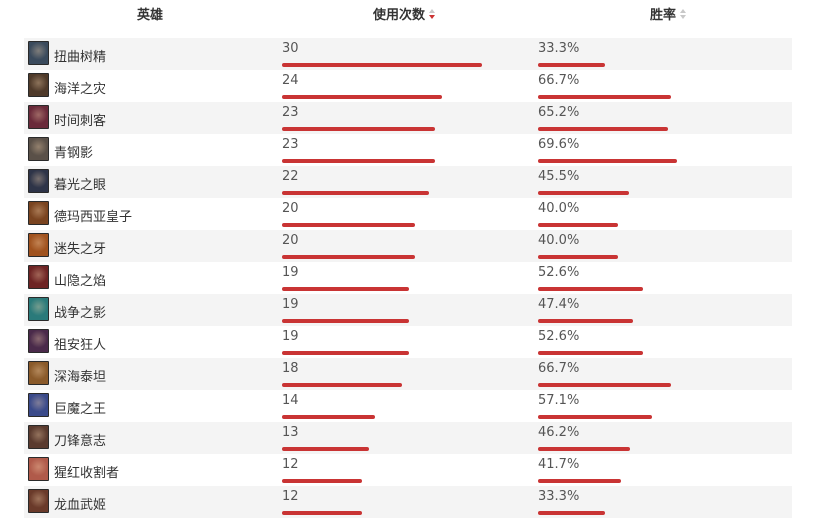 The width and height of the screenshot is (816, 526). Describe the element at coordinates (80, 377) in the screenshot. I see `hero-name: 深海泰坦` at that location.